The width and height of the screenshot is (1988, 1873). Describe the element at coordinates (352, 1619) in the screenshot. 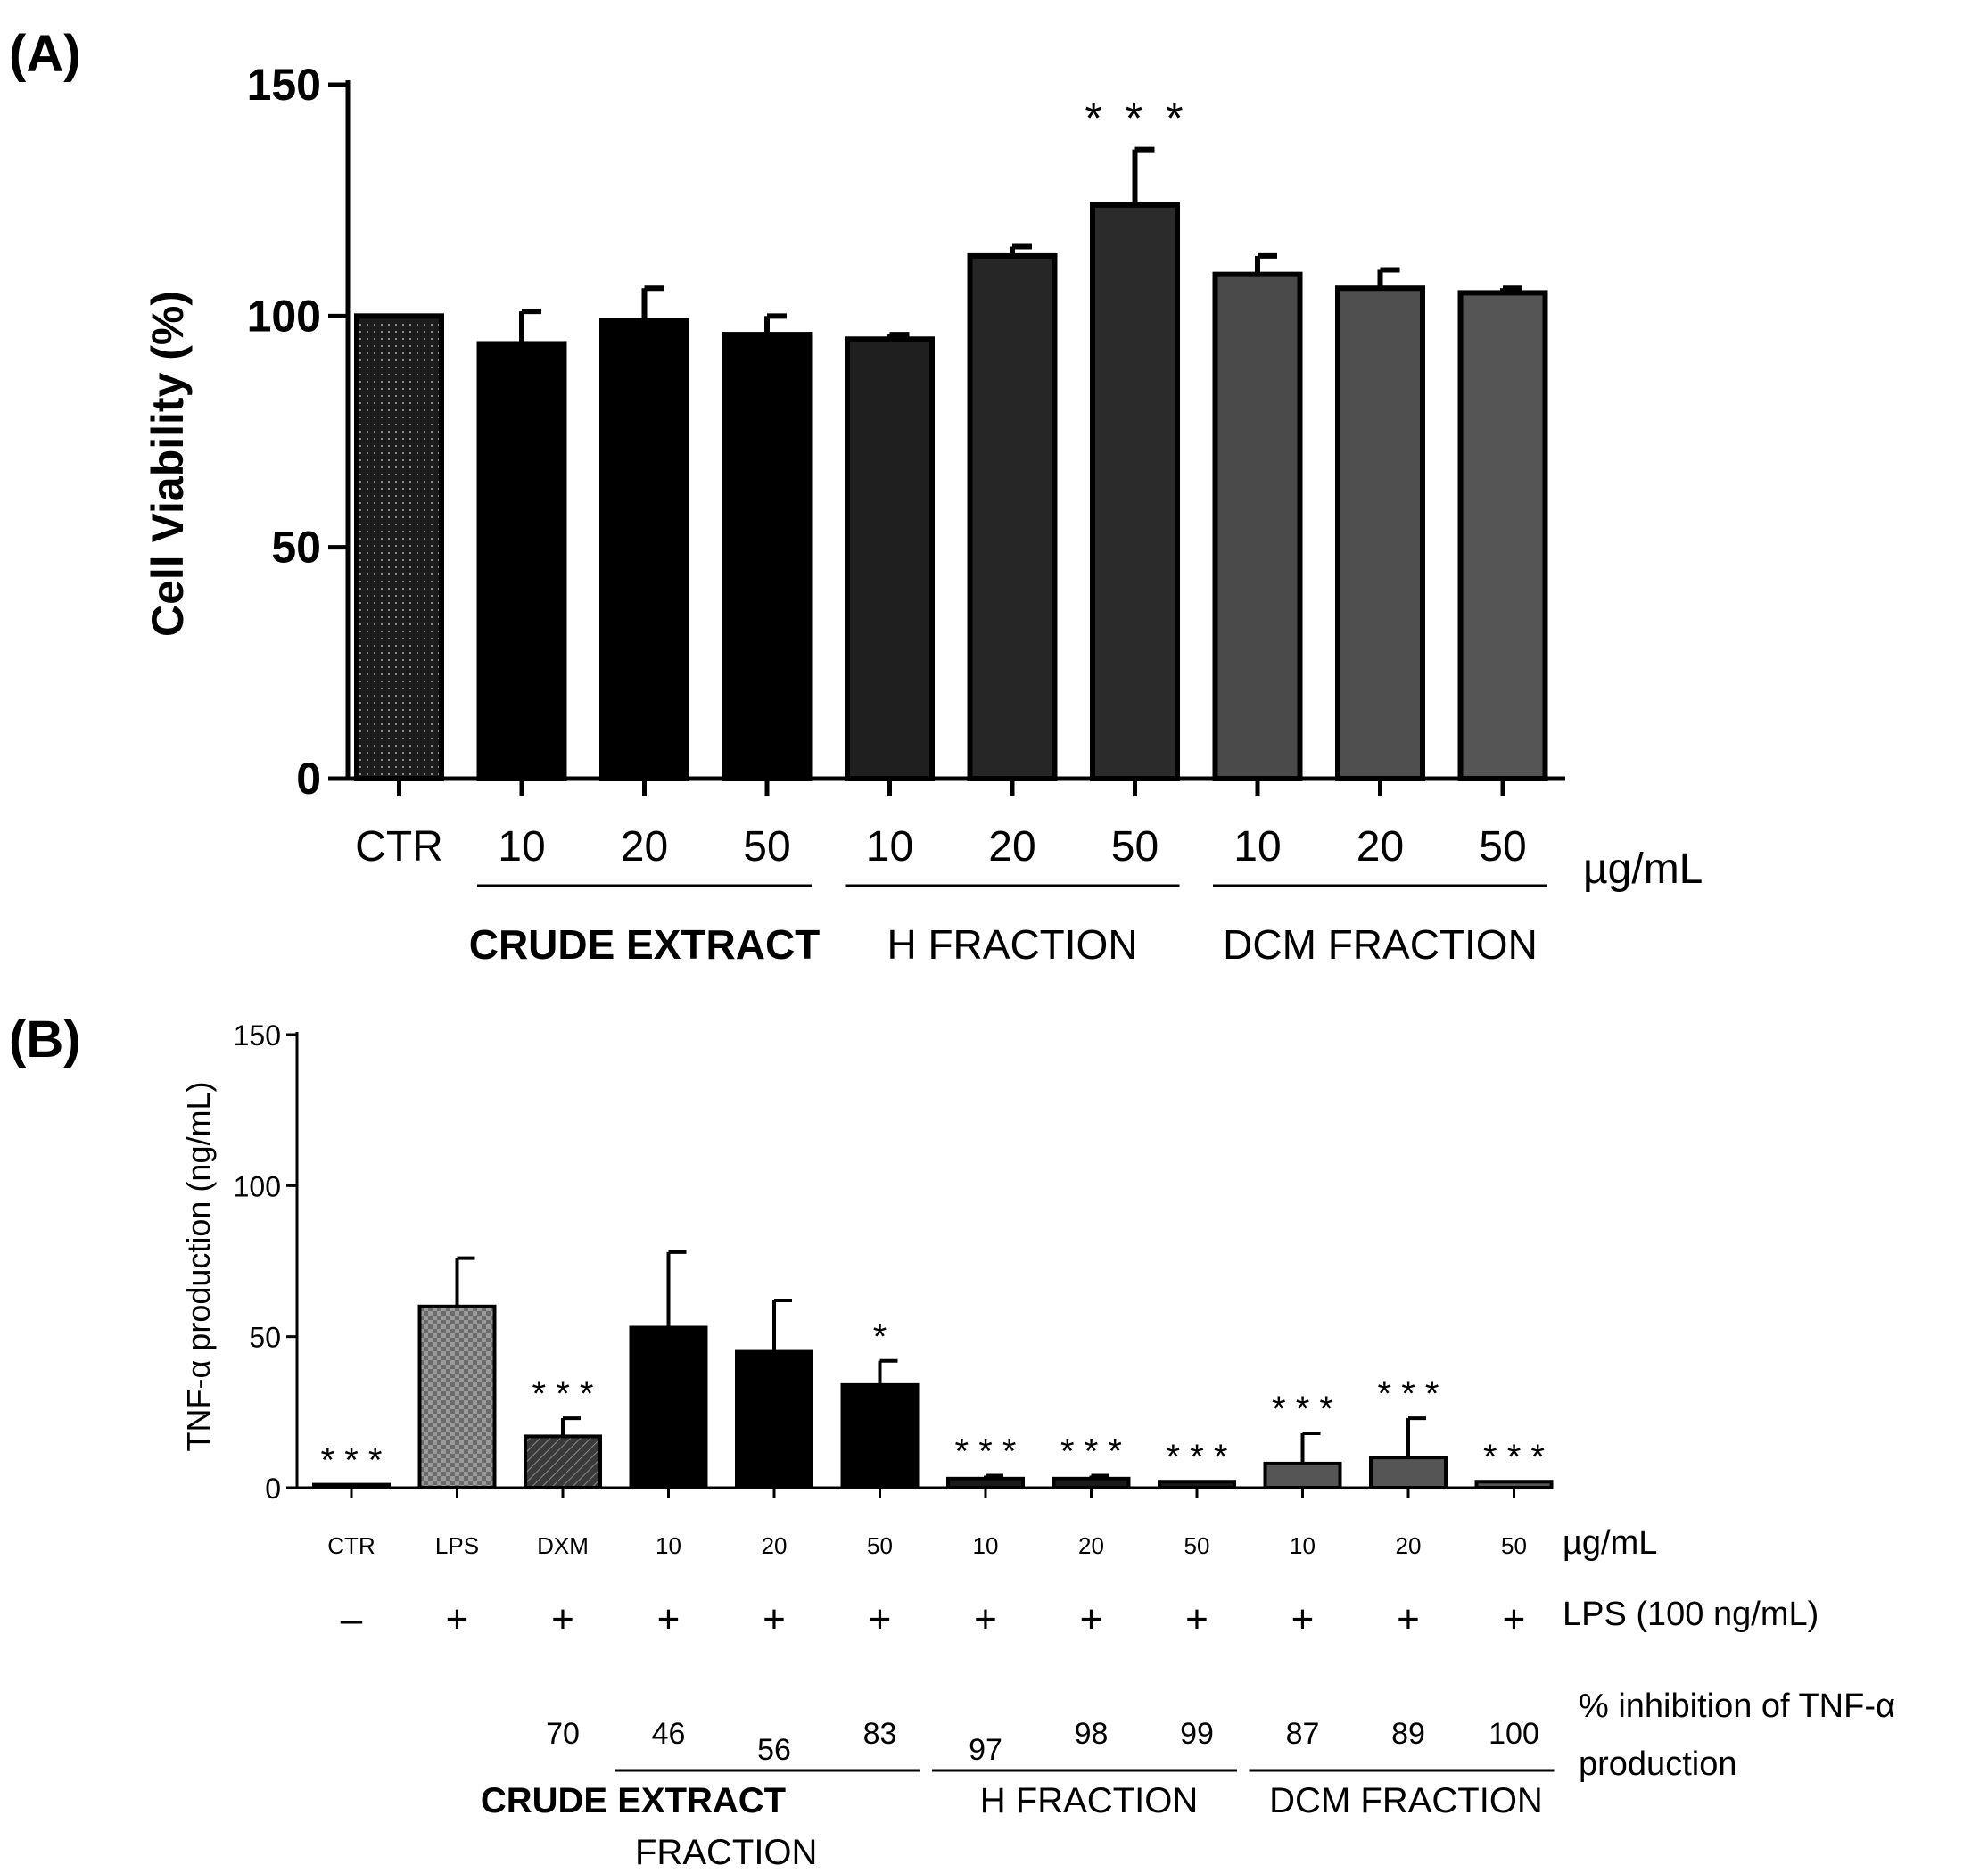

I see `panel-b-lps-sign: –` at that location.